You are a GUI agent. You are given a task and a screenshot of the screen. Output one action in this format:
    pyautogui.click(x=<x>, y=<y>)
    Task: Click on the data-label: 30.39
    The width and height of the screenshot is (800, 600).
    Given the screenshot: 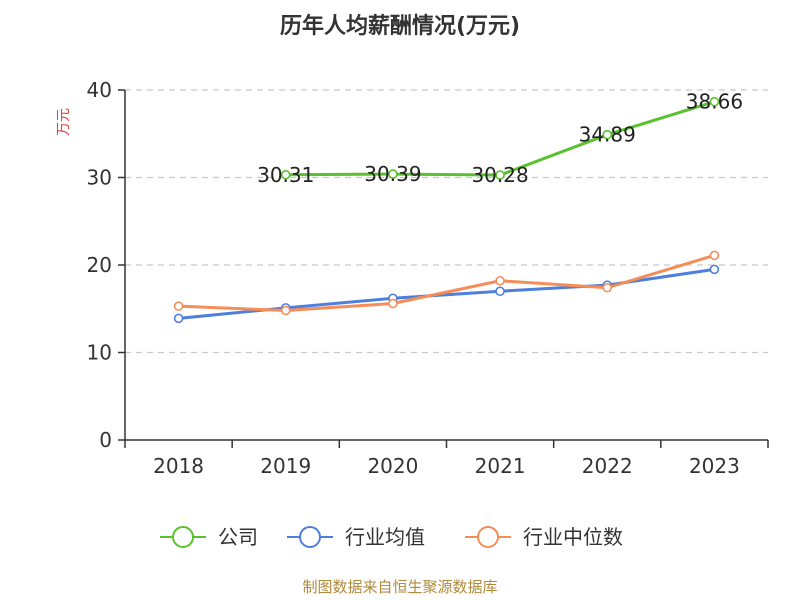 What is the action you would take?
    pyautogui.click(x=392, y=174)
    